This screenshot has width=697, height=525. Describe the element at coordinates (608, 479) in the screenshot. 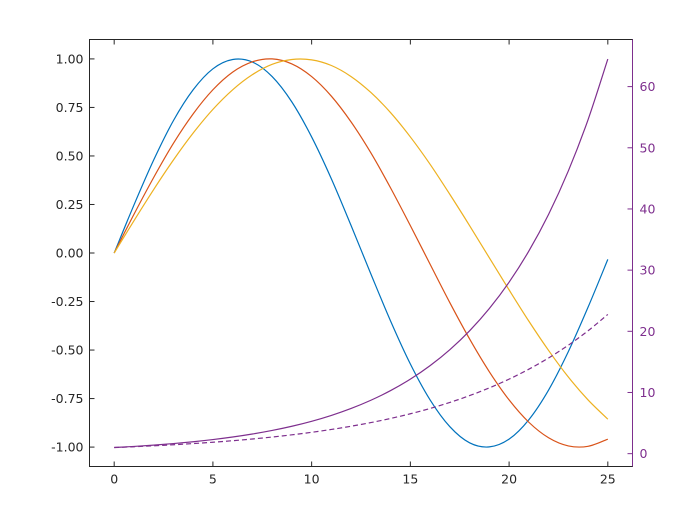

I see `x-tick-label: 25` at that location.